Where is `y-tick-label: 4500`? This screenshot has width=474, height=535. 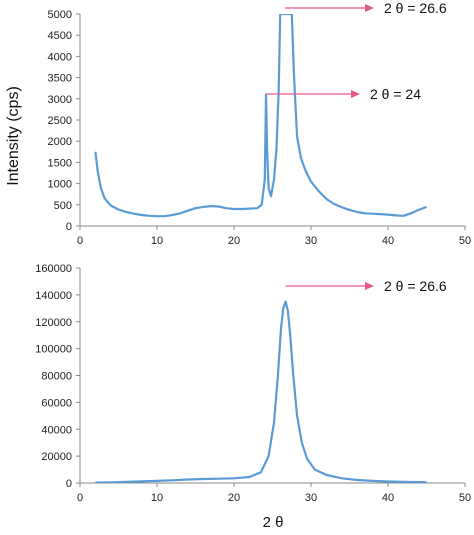 y-tick-label: 4500 is located at coordinates (60, 36).